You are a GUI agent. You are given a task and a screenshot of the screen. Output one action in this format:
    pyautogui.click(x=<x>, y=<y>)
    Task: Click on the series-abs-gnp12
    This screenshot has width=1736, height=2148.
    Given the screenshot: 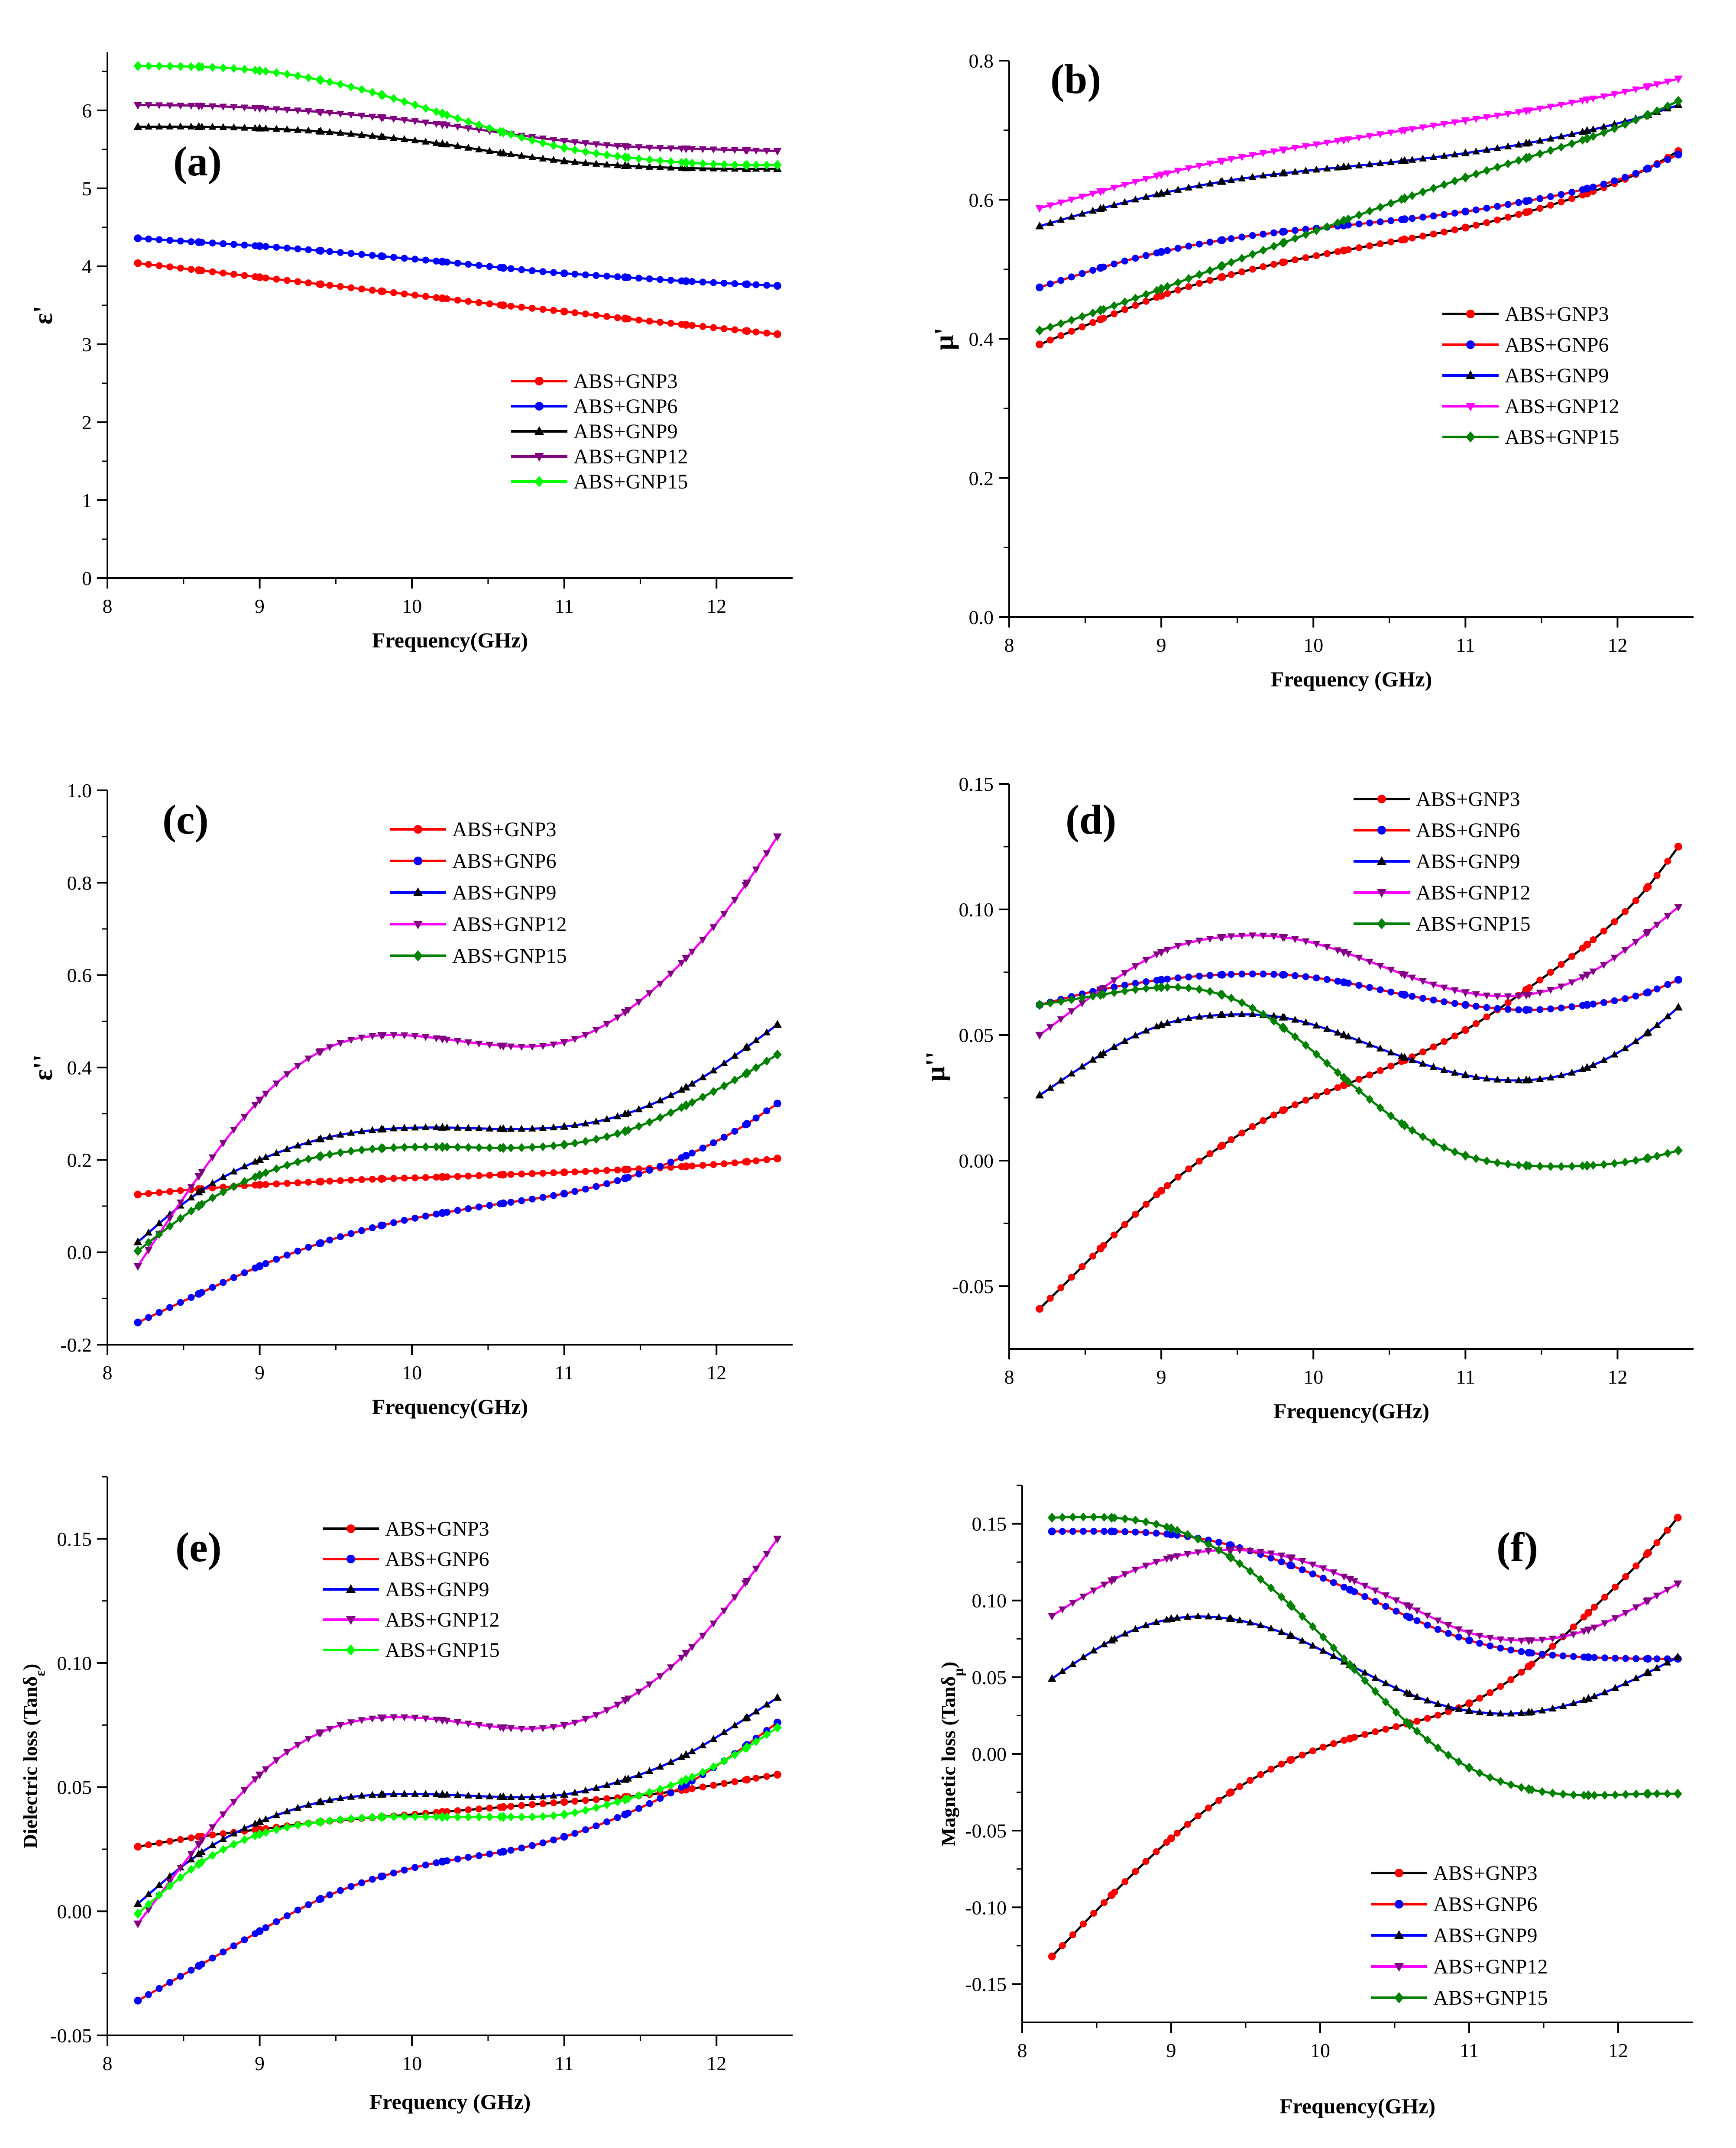 What is the action you would take?
    pyautogui.click(x=1359, y=972)
    